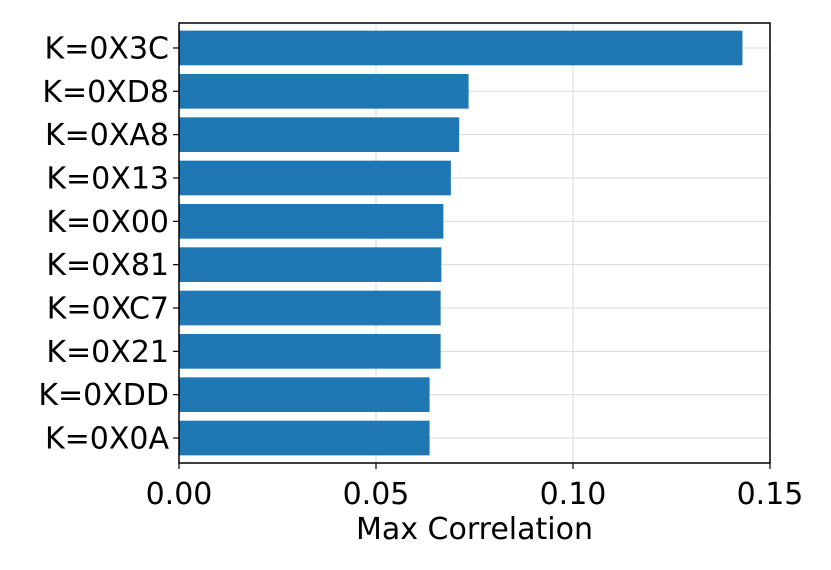  What do you see at coordinates (474, 529) in the screenshot?
I see `x-axis-title: Max Correlation` at bounding box center [474, 529].